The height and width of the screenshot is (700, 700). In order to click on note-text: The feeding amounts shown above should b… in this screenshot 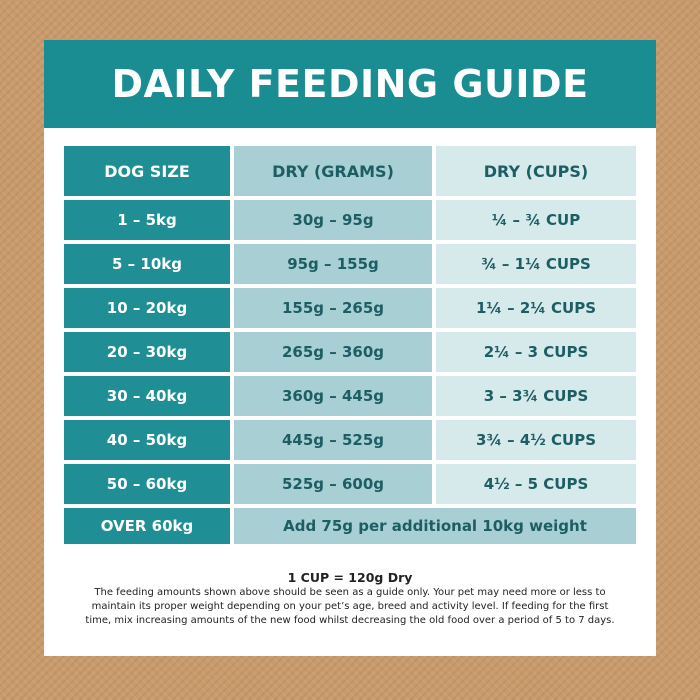, I will do `click(350, 606)`.